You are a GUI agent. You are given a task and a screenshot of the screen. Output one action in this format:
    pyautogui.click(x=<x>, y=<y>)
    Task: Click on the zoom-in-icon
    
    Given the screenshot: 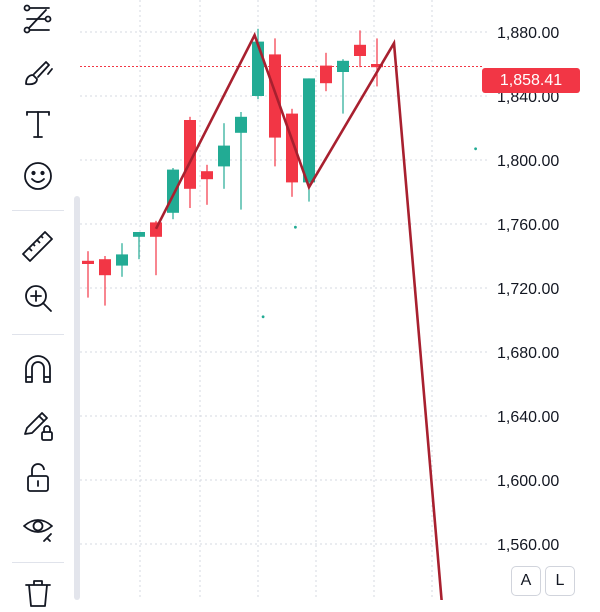 What is the action you would take?
    pyautogui.click(x=38, y=298)
    